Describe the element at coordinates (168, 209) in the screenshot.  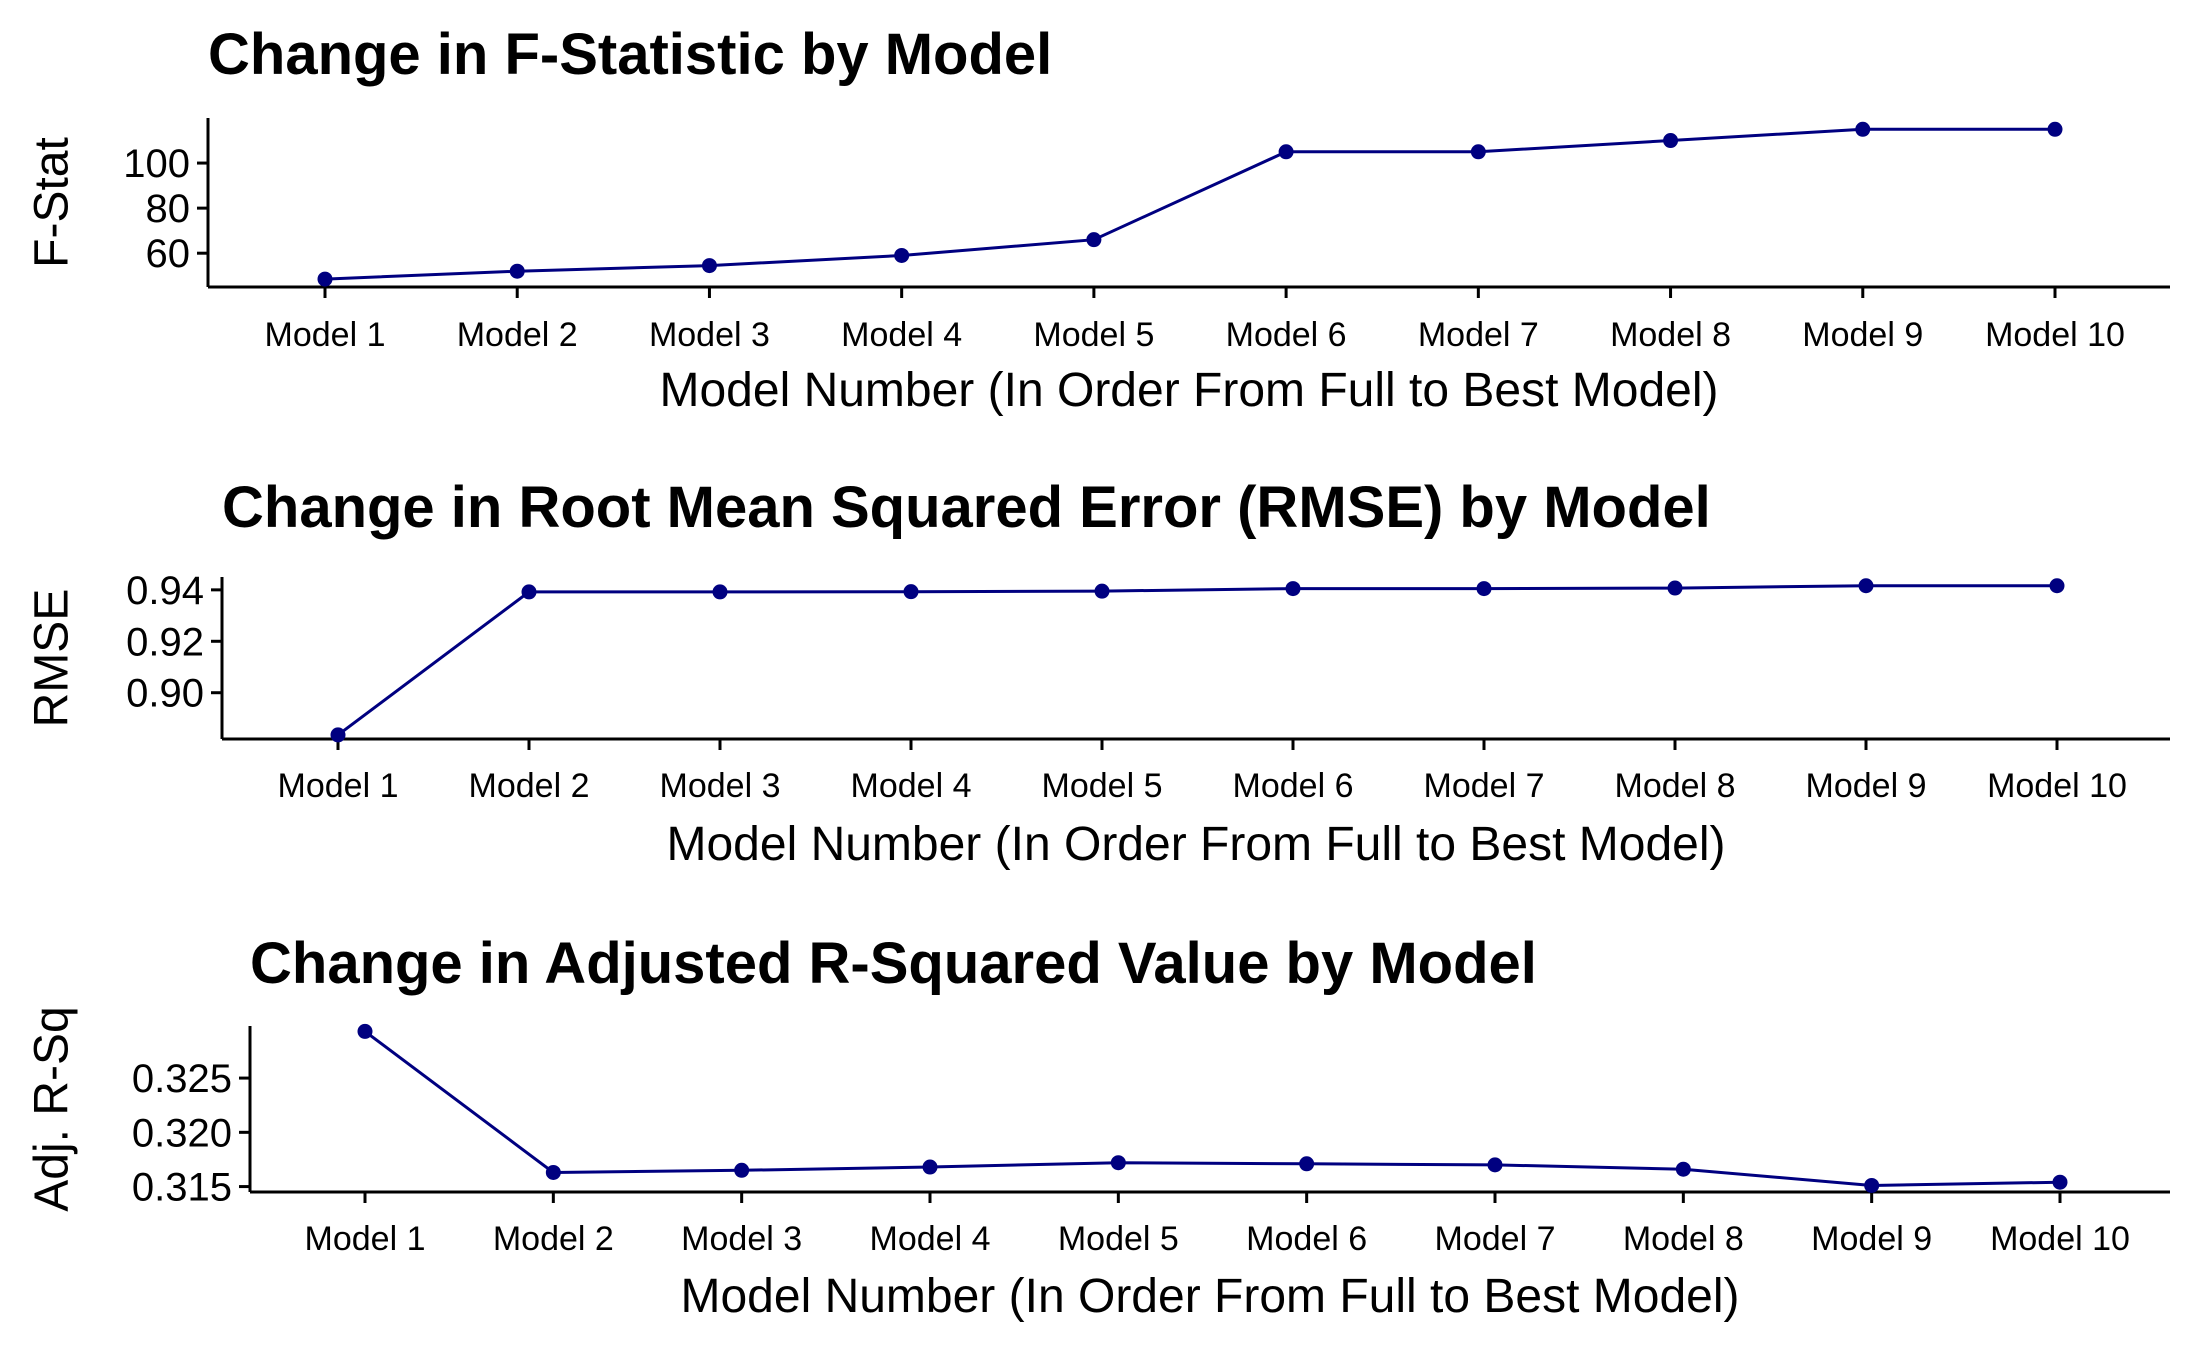
I see `y-tick-label: 80` at that location.